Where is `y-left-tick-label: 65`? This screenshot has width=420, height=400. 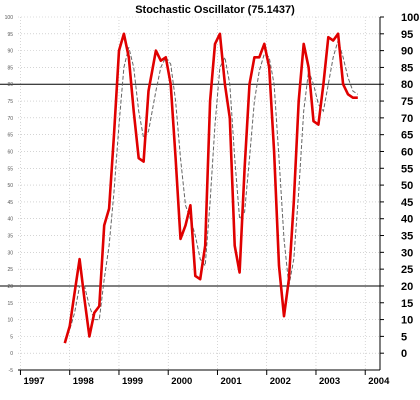
y-left-tick-label: 65 is located at coordinates (10, 136).